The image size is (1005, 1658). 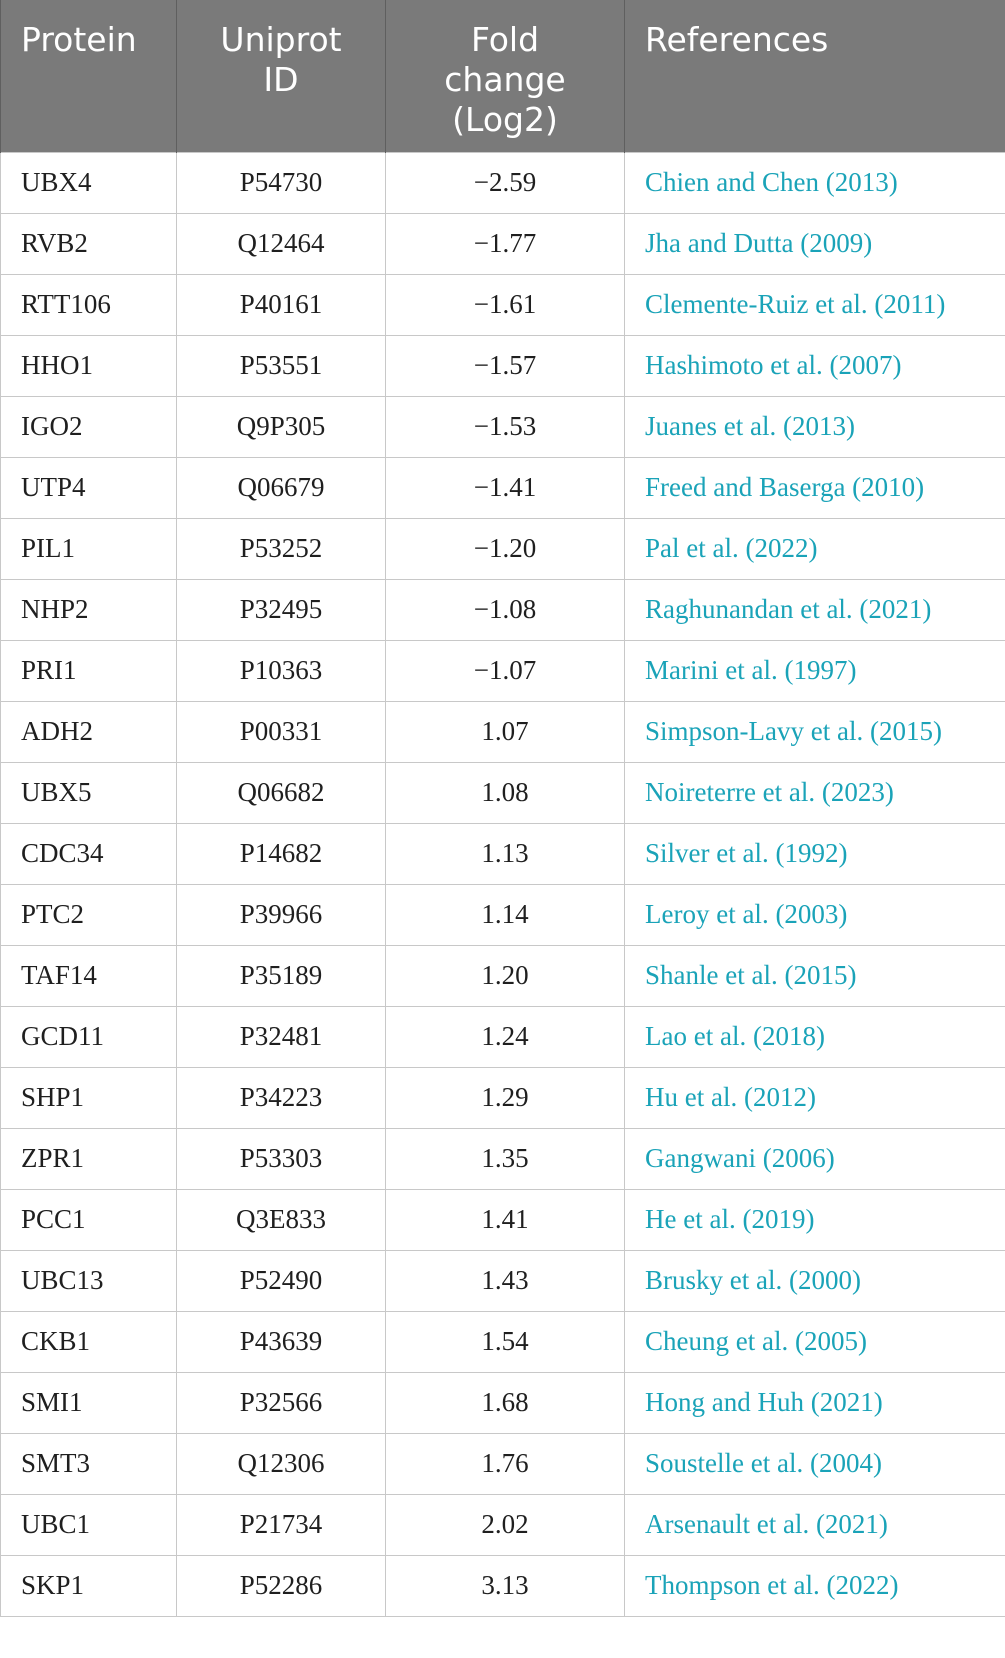 I want to click on cell-fold-change: 1.14, so click(x=505, y=914).